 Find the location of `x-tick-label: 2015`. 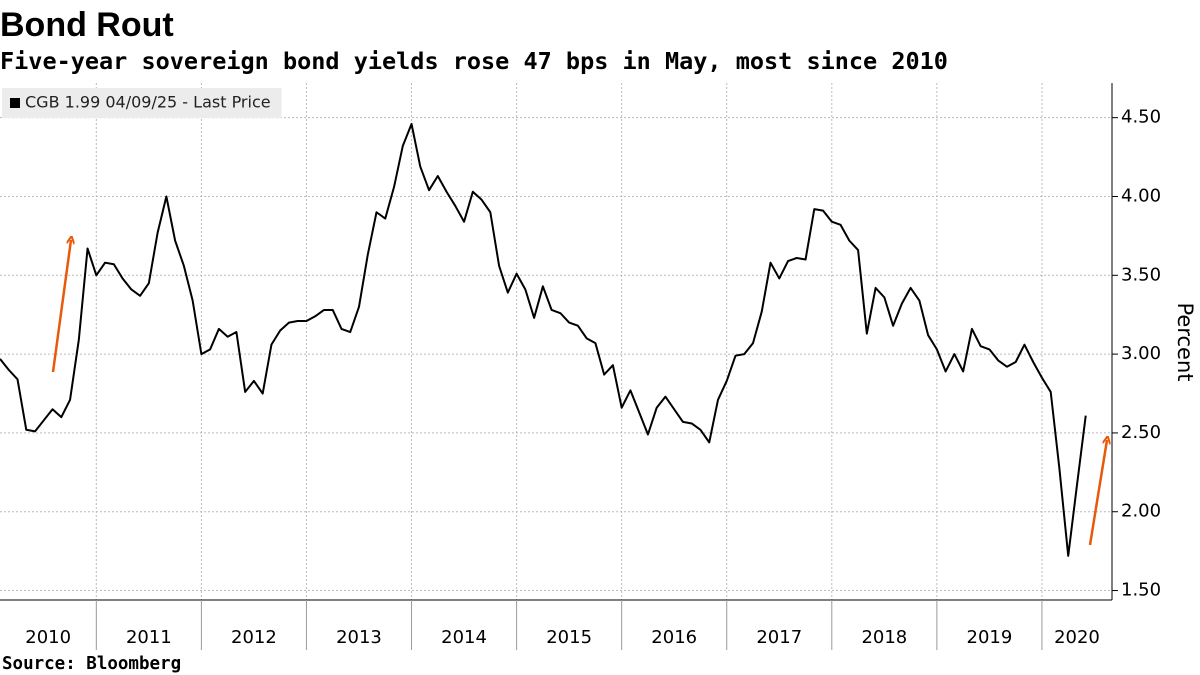

x-tick-label: 2015 is located at coordinates (569, 637).